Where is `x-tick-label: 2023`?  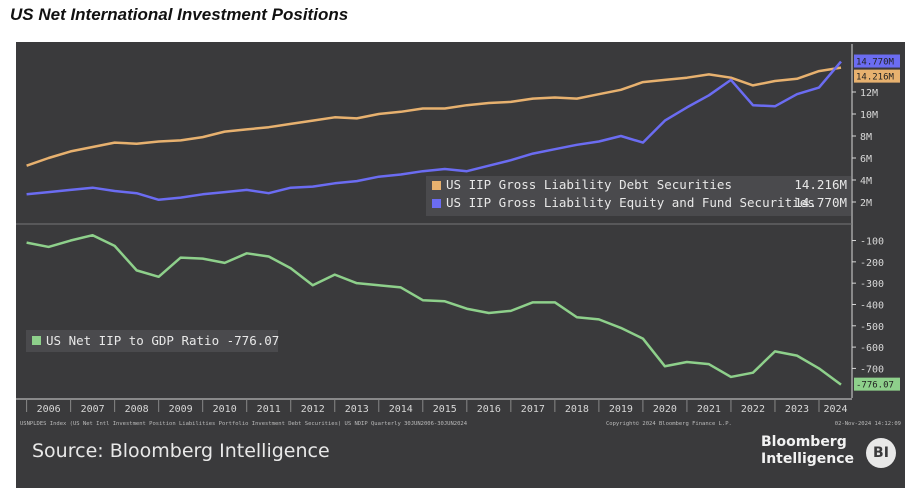 x-tick-label: 2023 is located at coordinates (797, 409).